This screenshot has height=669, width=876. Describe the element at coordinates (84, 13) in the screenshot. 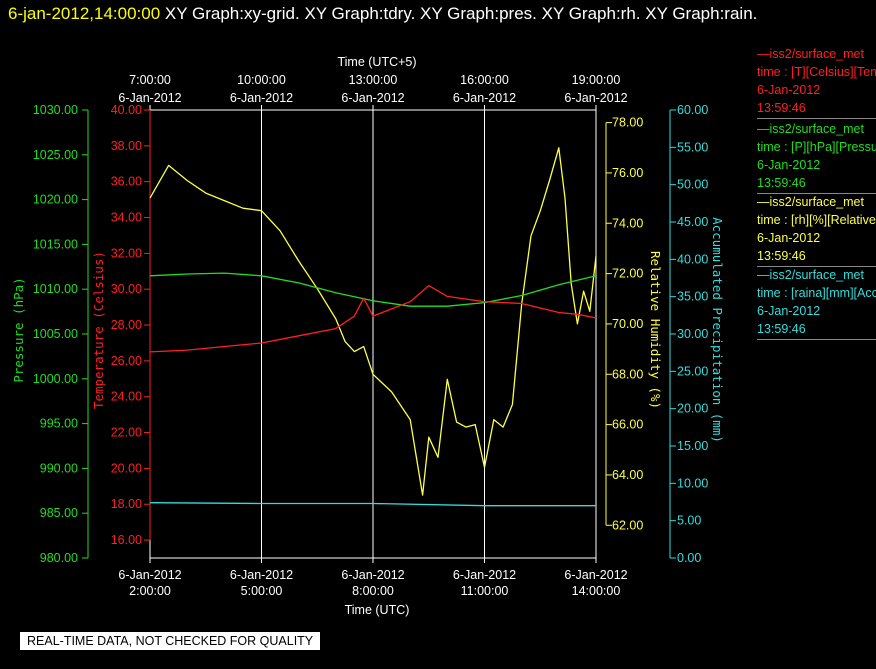

I see `header-datetime: 6-jan-2012,14:00:00` at that location.